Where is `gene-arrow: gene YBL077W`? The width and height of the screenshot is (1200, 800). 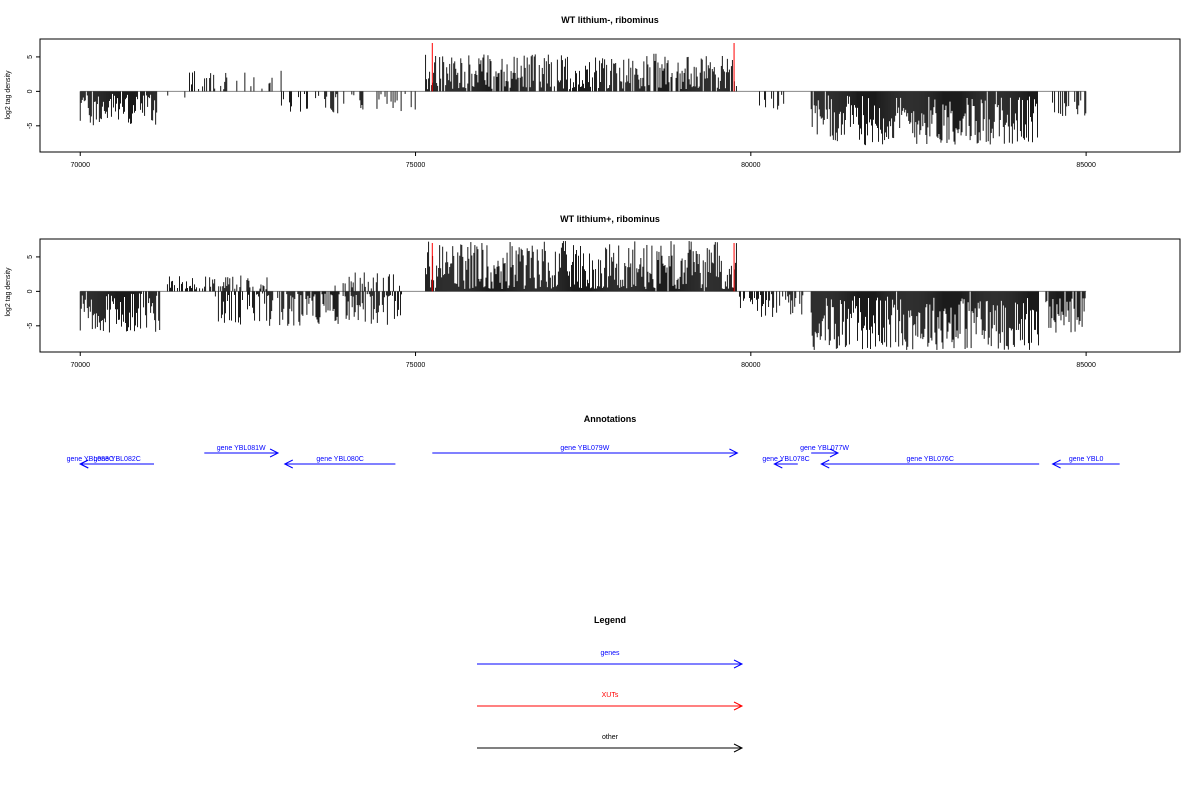
gene-arrow: gene YBL077W is located at coordinates (824, 451).